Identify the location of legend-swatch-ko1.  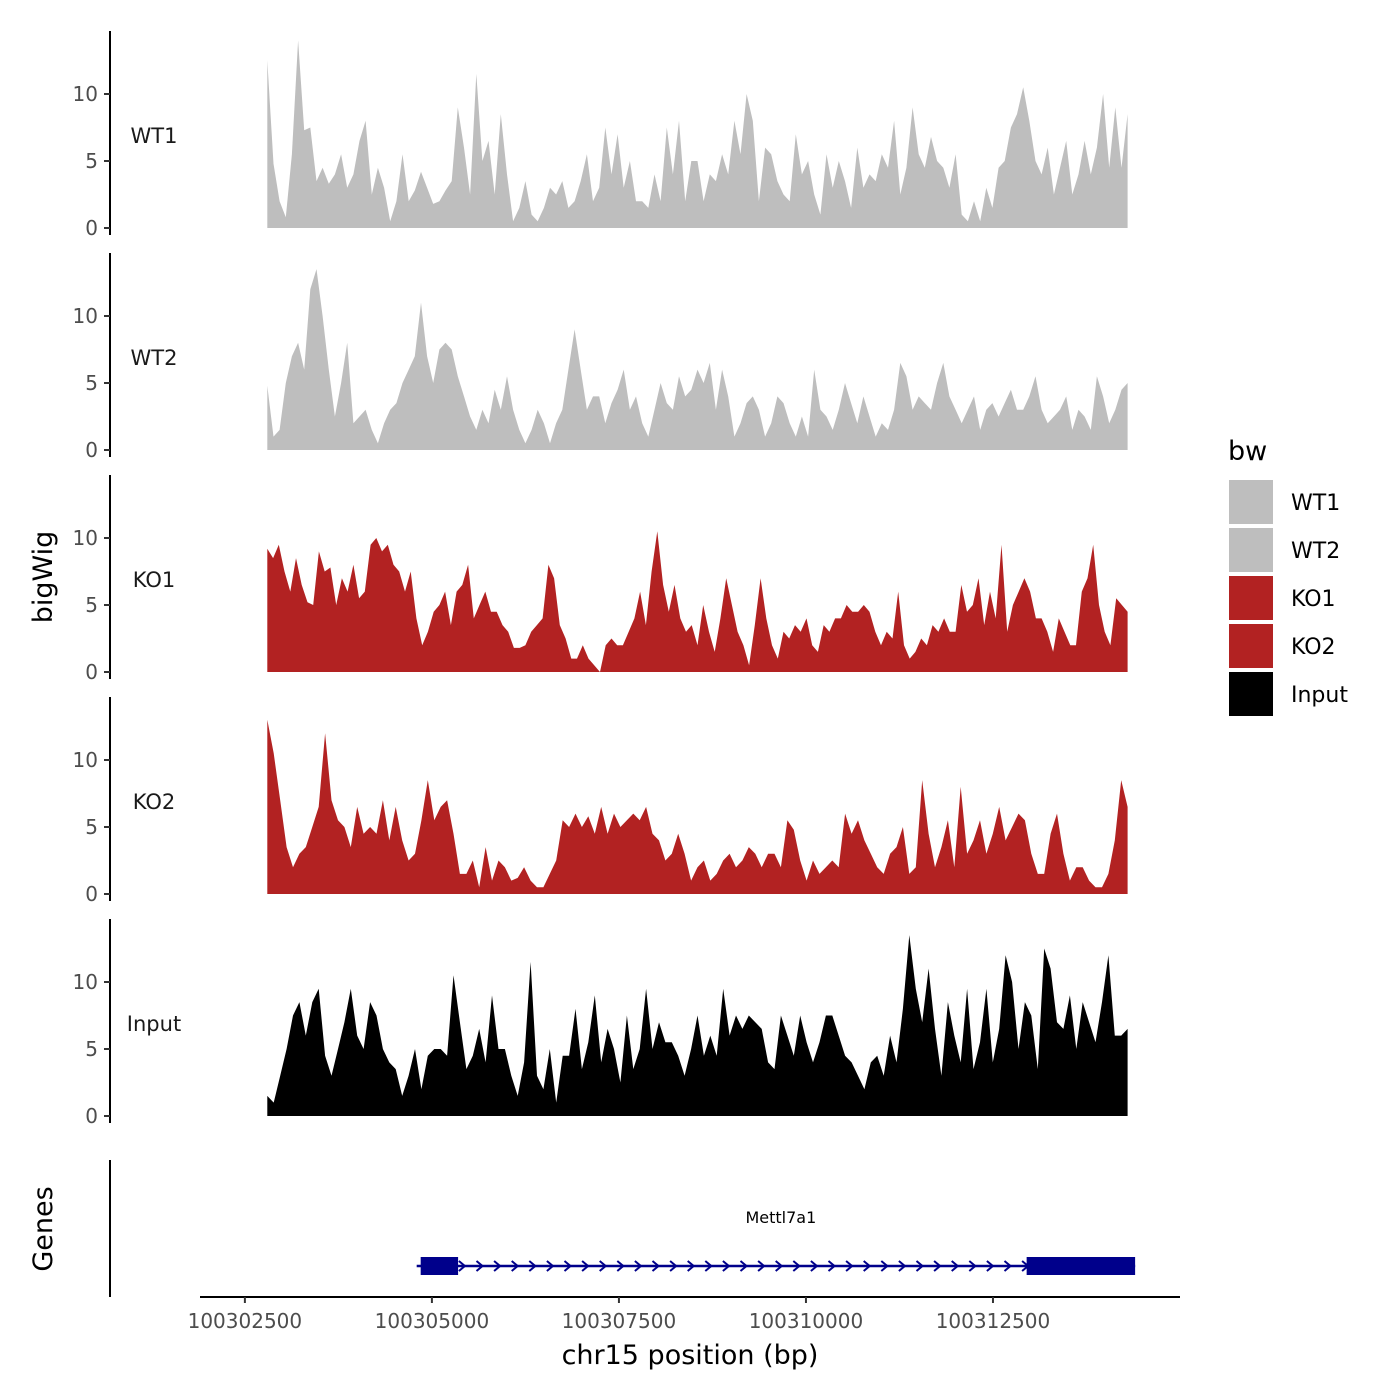
(1251, 598).